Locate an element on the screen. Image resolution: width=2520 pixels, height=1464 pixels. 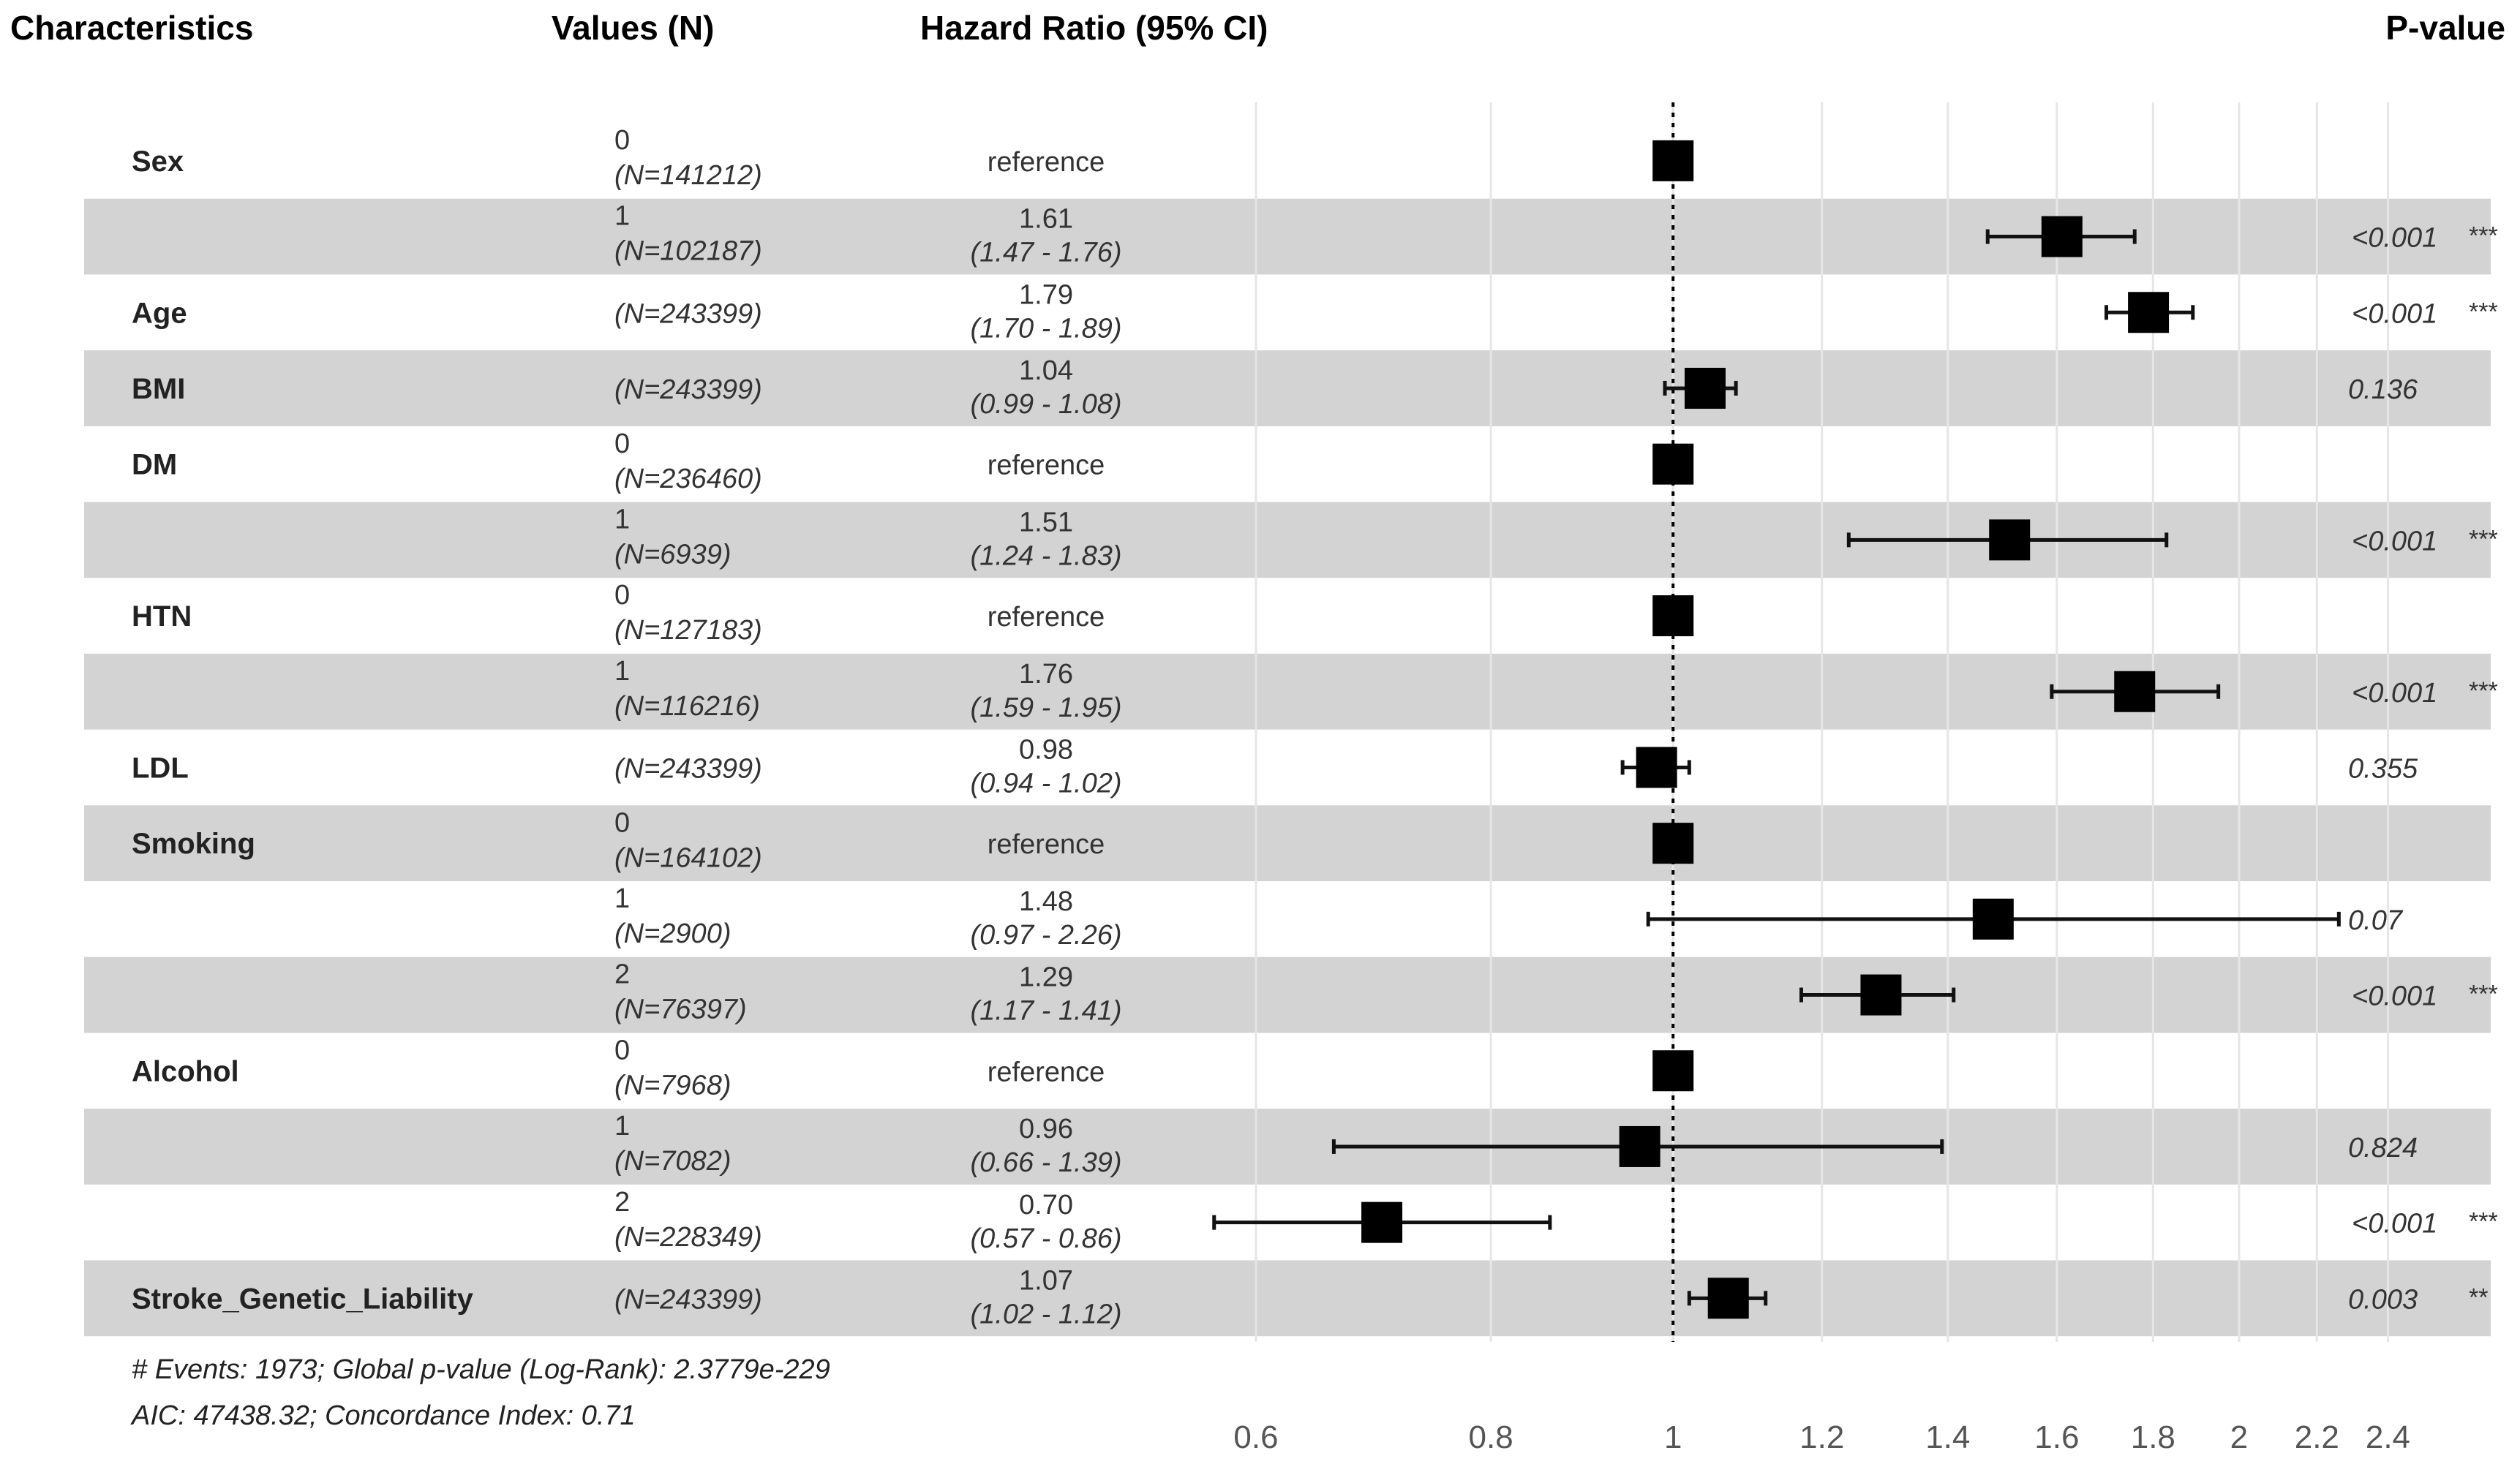
x-tick-label: 1.4 is located at coordinates (1948, 1437).